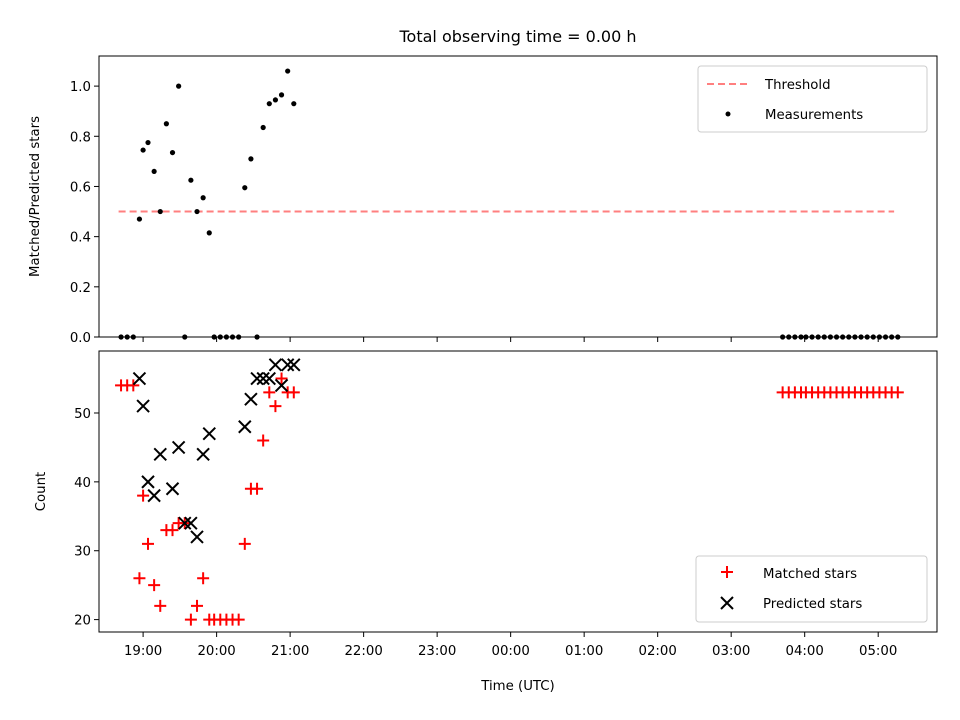  Describe the element at coordinates (143, 651) in the screenshot. I see `x-tick-label: 19:00` at that location.